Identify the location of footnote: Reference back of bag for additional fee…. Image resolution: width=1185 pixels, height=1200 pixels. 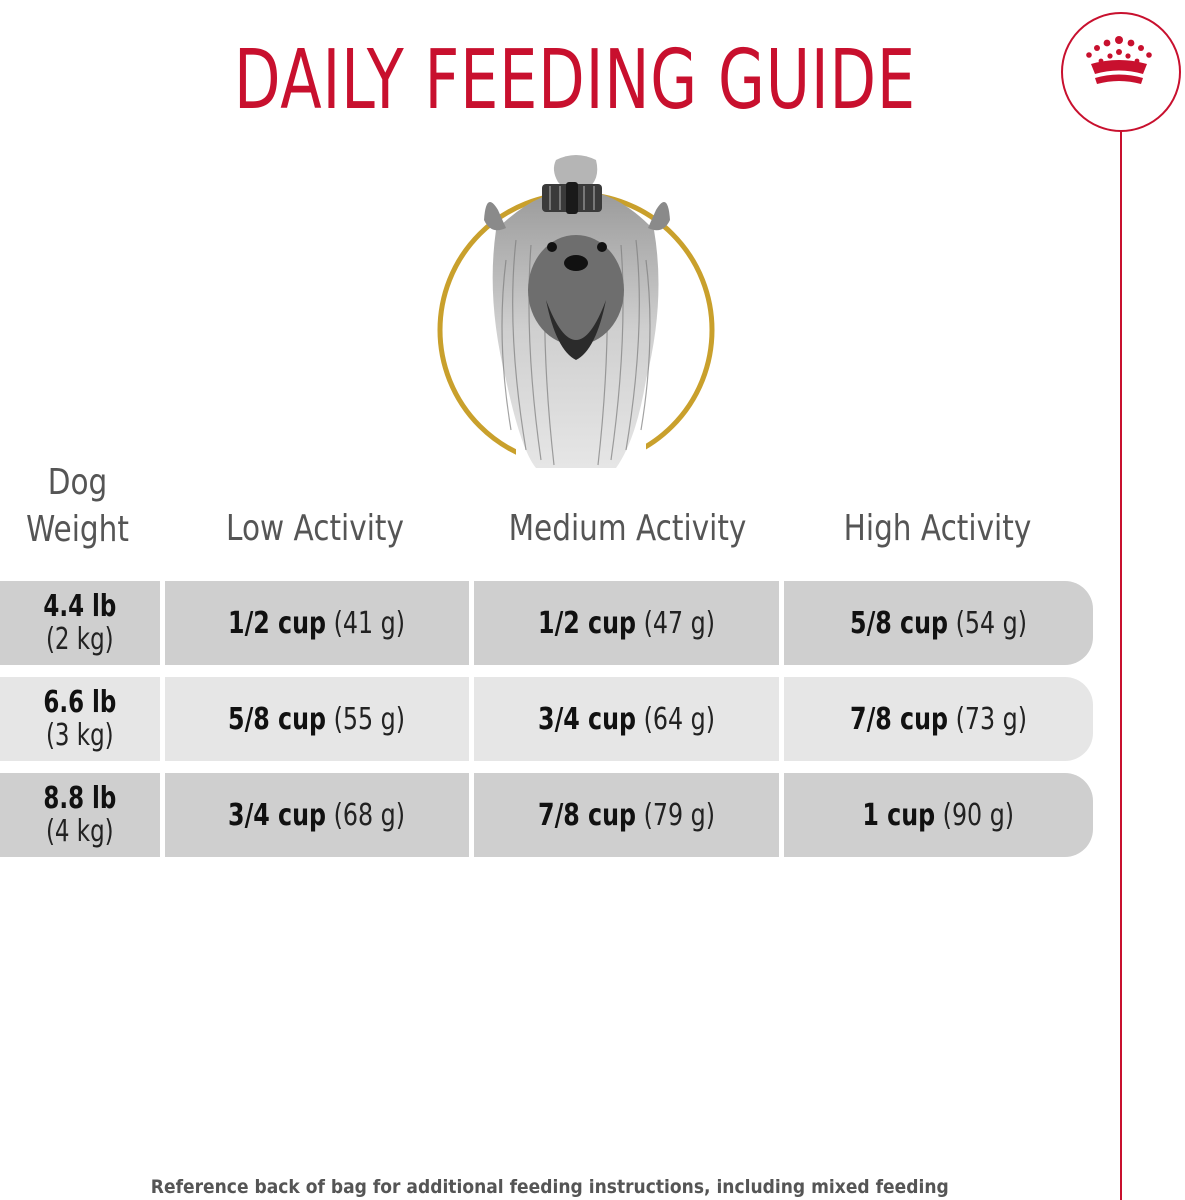
(549, 1187).